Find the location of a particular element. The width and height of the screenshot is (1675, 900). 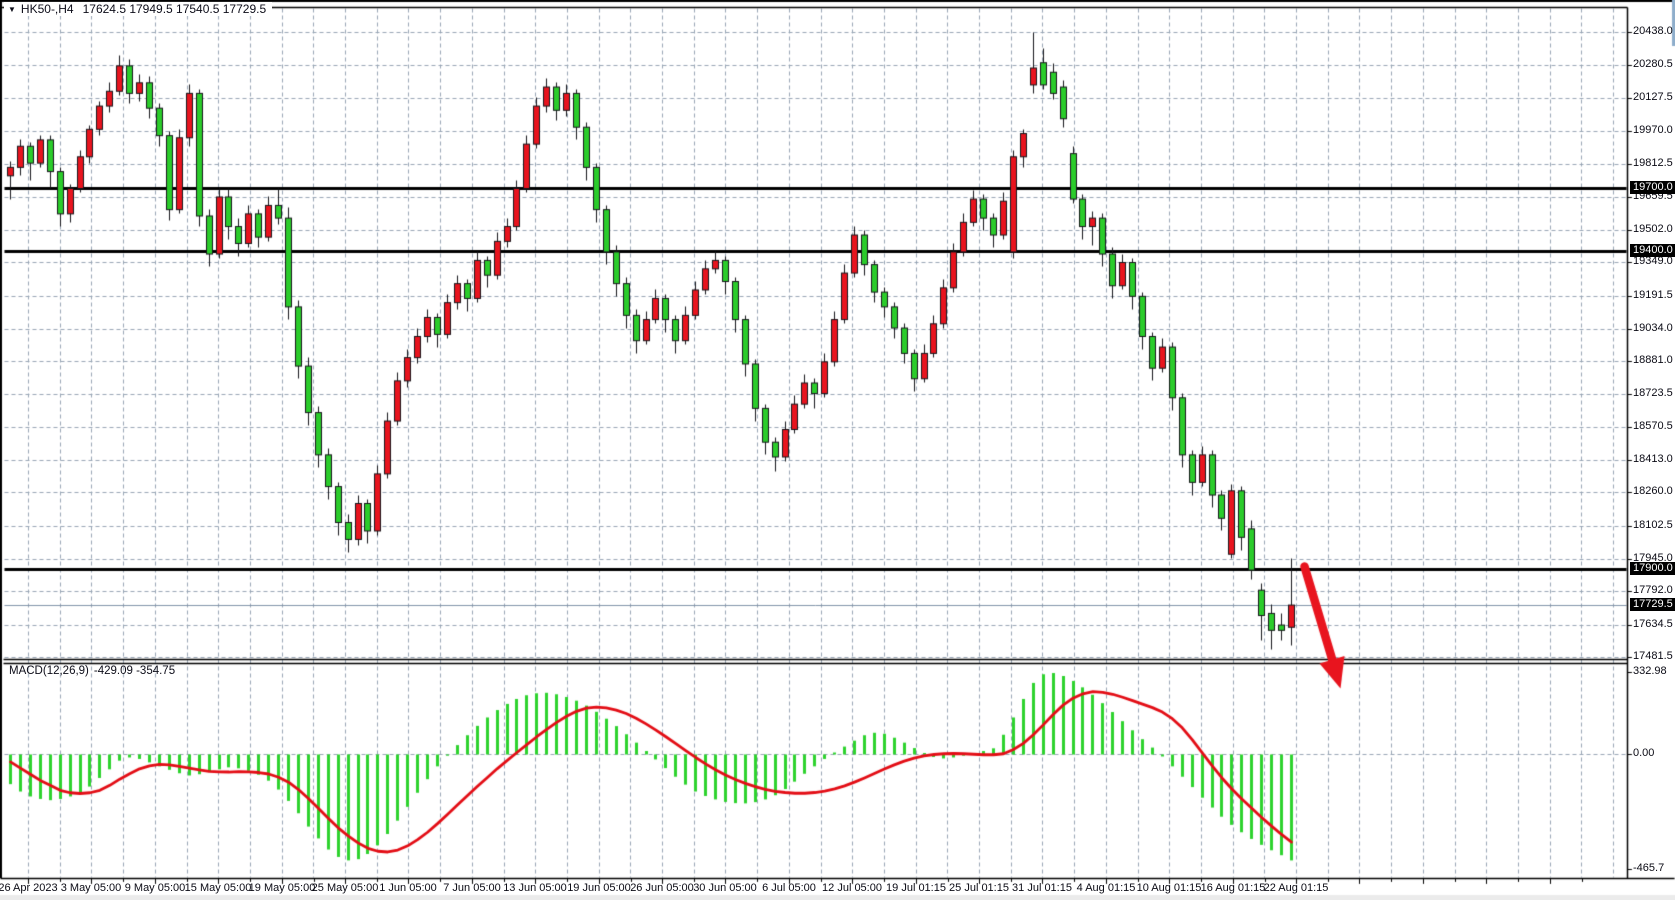

time-axis-label: 15 May 05:00 is located at coordinates (218, 888).